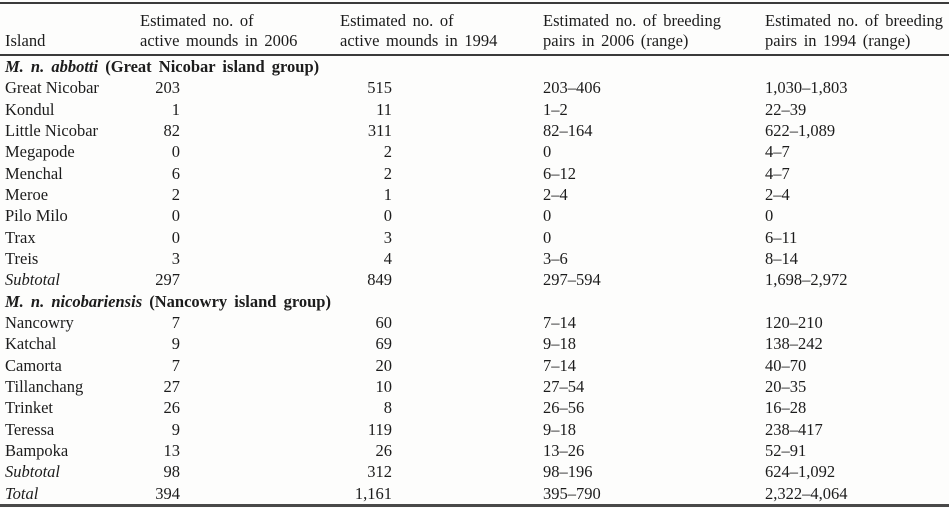  I want to click on island-row: Pilo Milo 0 0 0 0, so click(474, 215).